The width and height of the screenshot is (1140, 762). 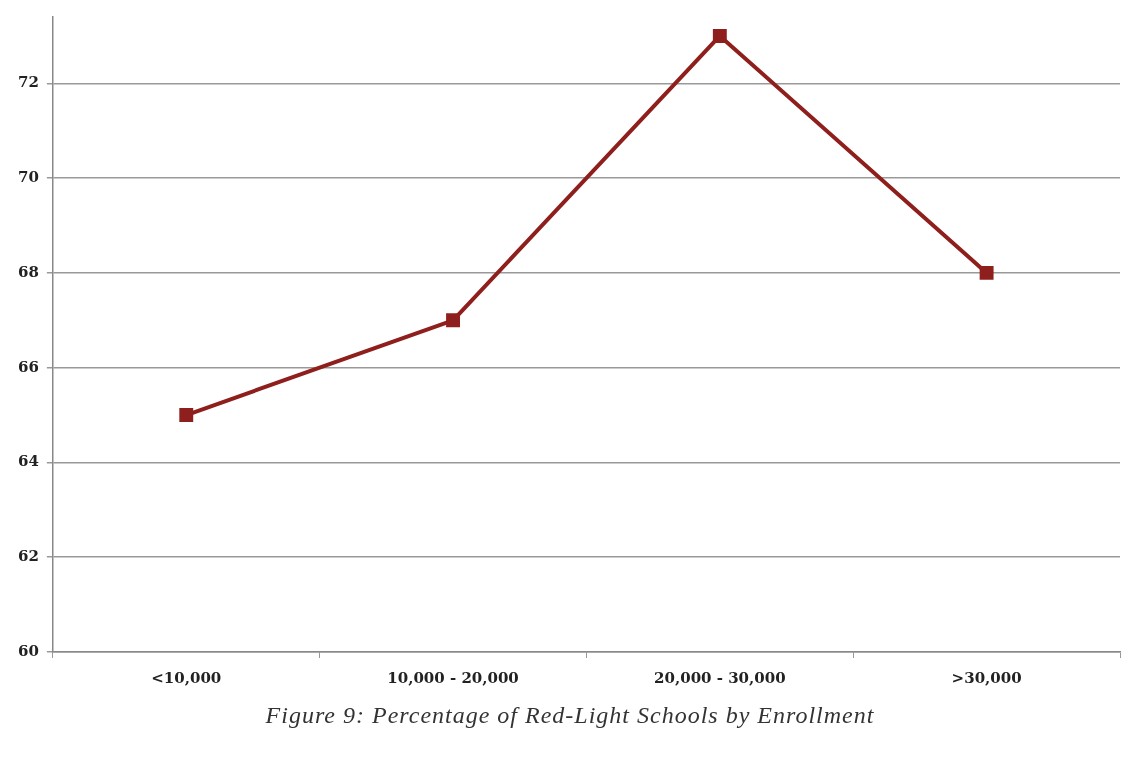 What do you see at coordinates (186, 677) in the screenshot?
I see `x-tick-label: <10,000` at bounding box center [186, 677].